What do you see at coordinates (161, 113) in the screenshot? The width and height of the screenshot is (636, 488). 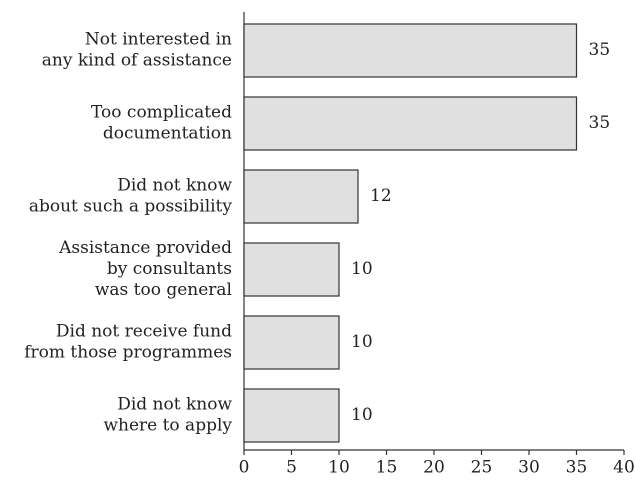 I see `y-tick-label: Too complicated` at bounding box center [161, 113].